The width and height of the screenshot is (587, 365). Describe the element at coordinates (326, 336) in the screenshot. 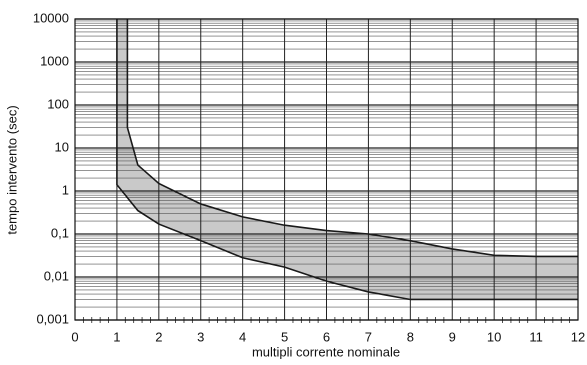

I see `x-tick-label: 6` at that location.